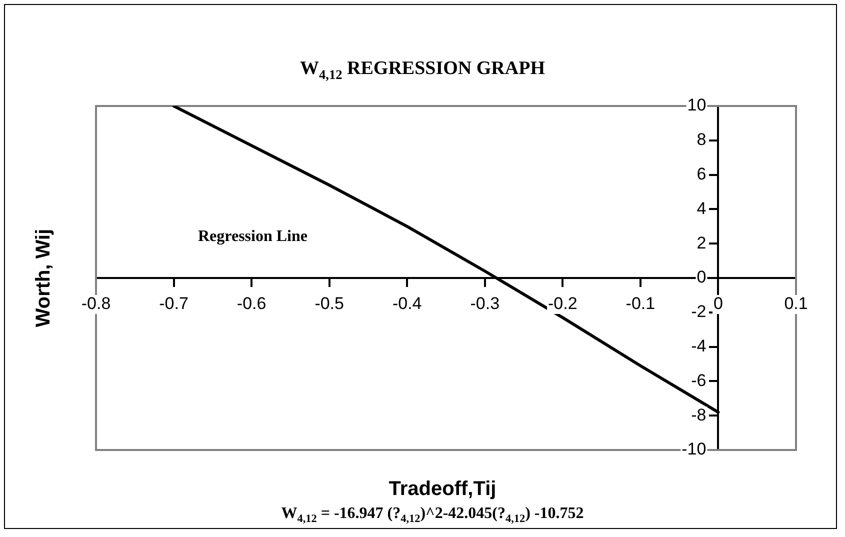 This screenshot has height=537, width=845. Describe the element at coordinates (694, 449) in the screenshot. I see `y-tick-label: -10` at that location.